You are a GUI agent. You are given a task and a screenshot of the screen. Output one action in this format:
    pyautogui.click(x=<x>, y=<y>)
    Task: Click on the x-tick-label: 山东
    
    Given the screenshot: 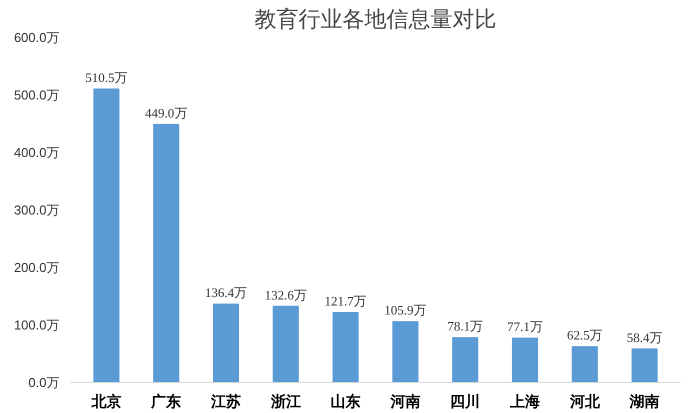 What is the action you would take?
    pyautogui.click(x=345, y=401)
    